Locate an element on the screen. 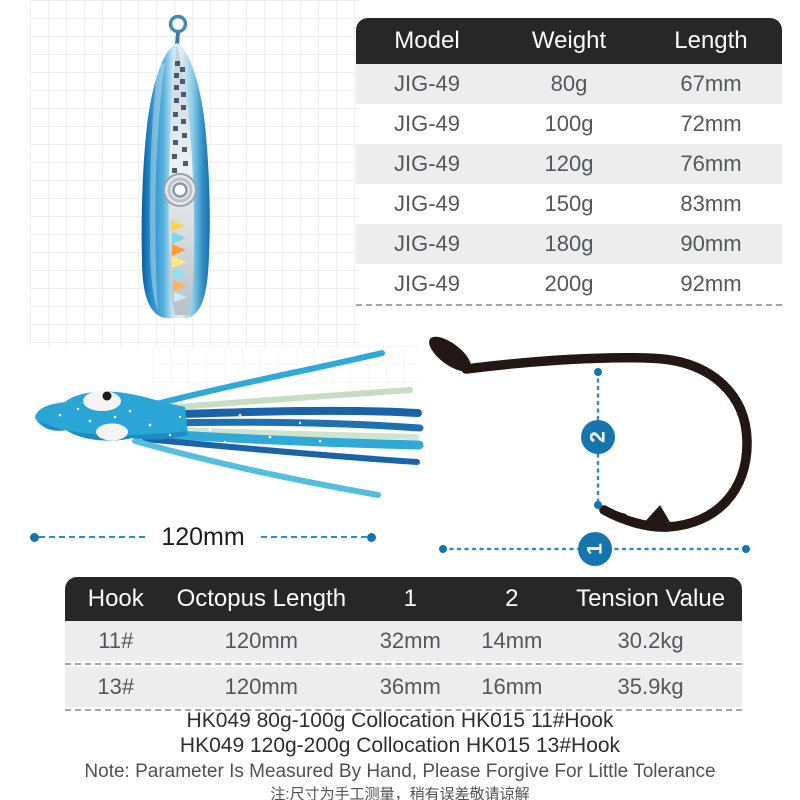 This screenshot has height=800, width=800. hook-diagram: 2 1 is located at coordinates (590, 451).